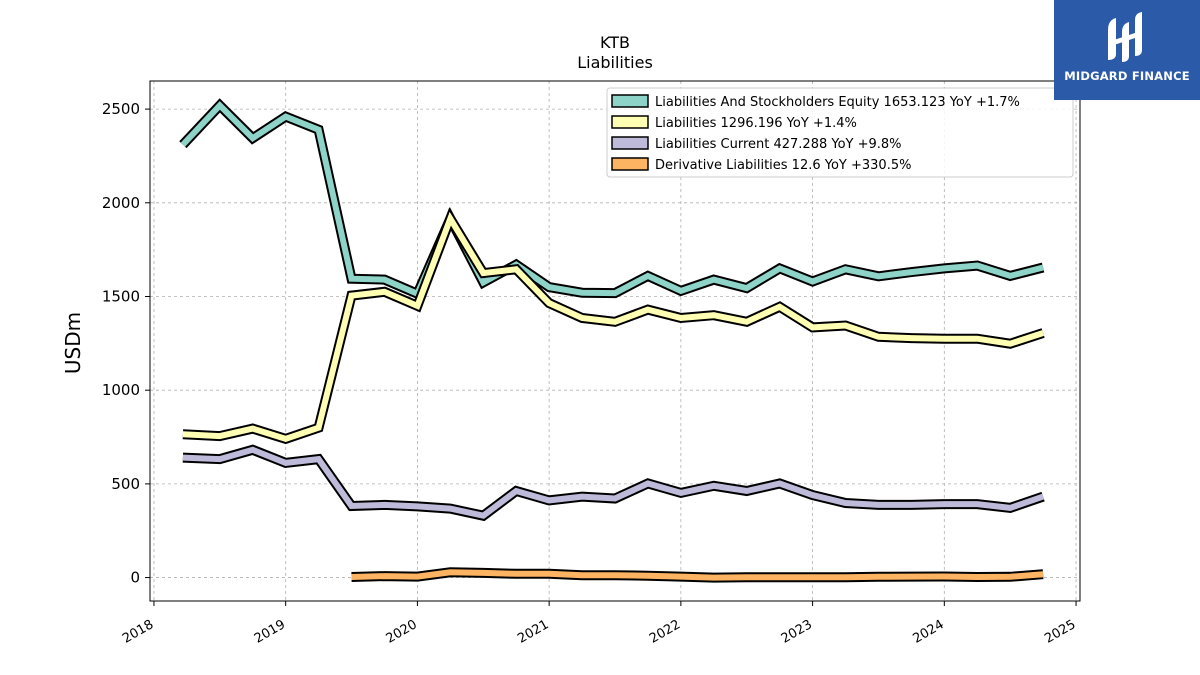  I want to click on x-tick-label: 2024, so click(928, 632).